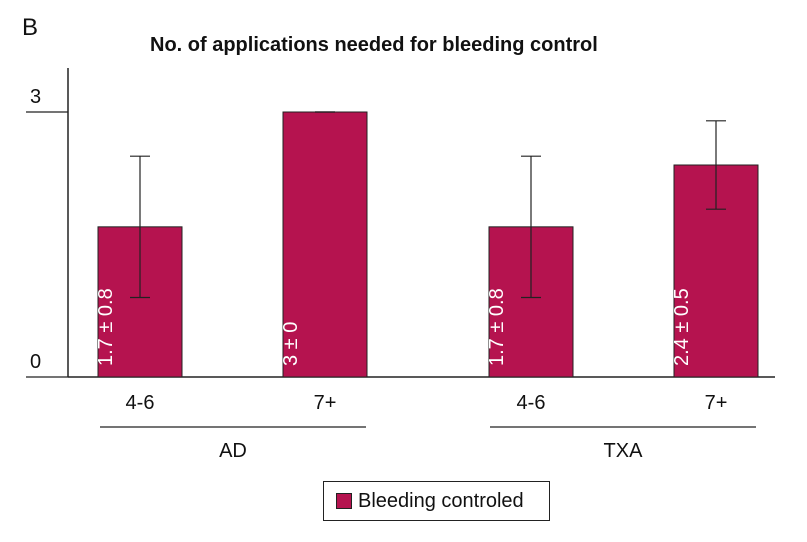 This screenshot has width=807, height=542. I want to click on legend: Bleeding controled, so click(436, 501).